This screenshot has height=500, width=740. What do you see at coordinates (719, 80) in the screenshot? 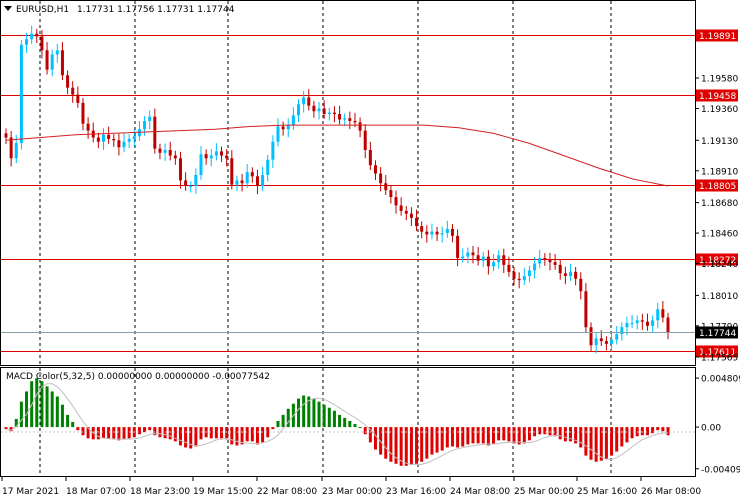
I see `price-tick-label: 1.19580` at bounding box center [719, 80].